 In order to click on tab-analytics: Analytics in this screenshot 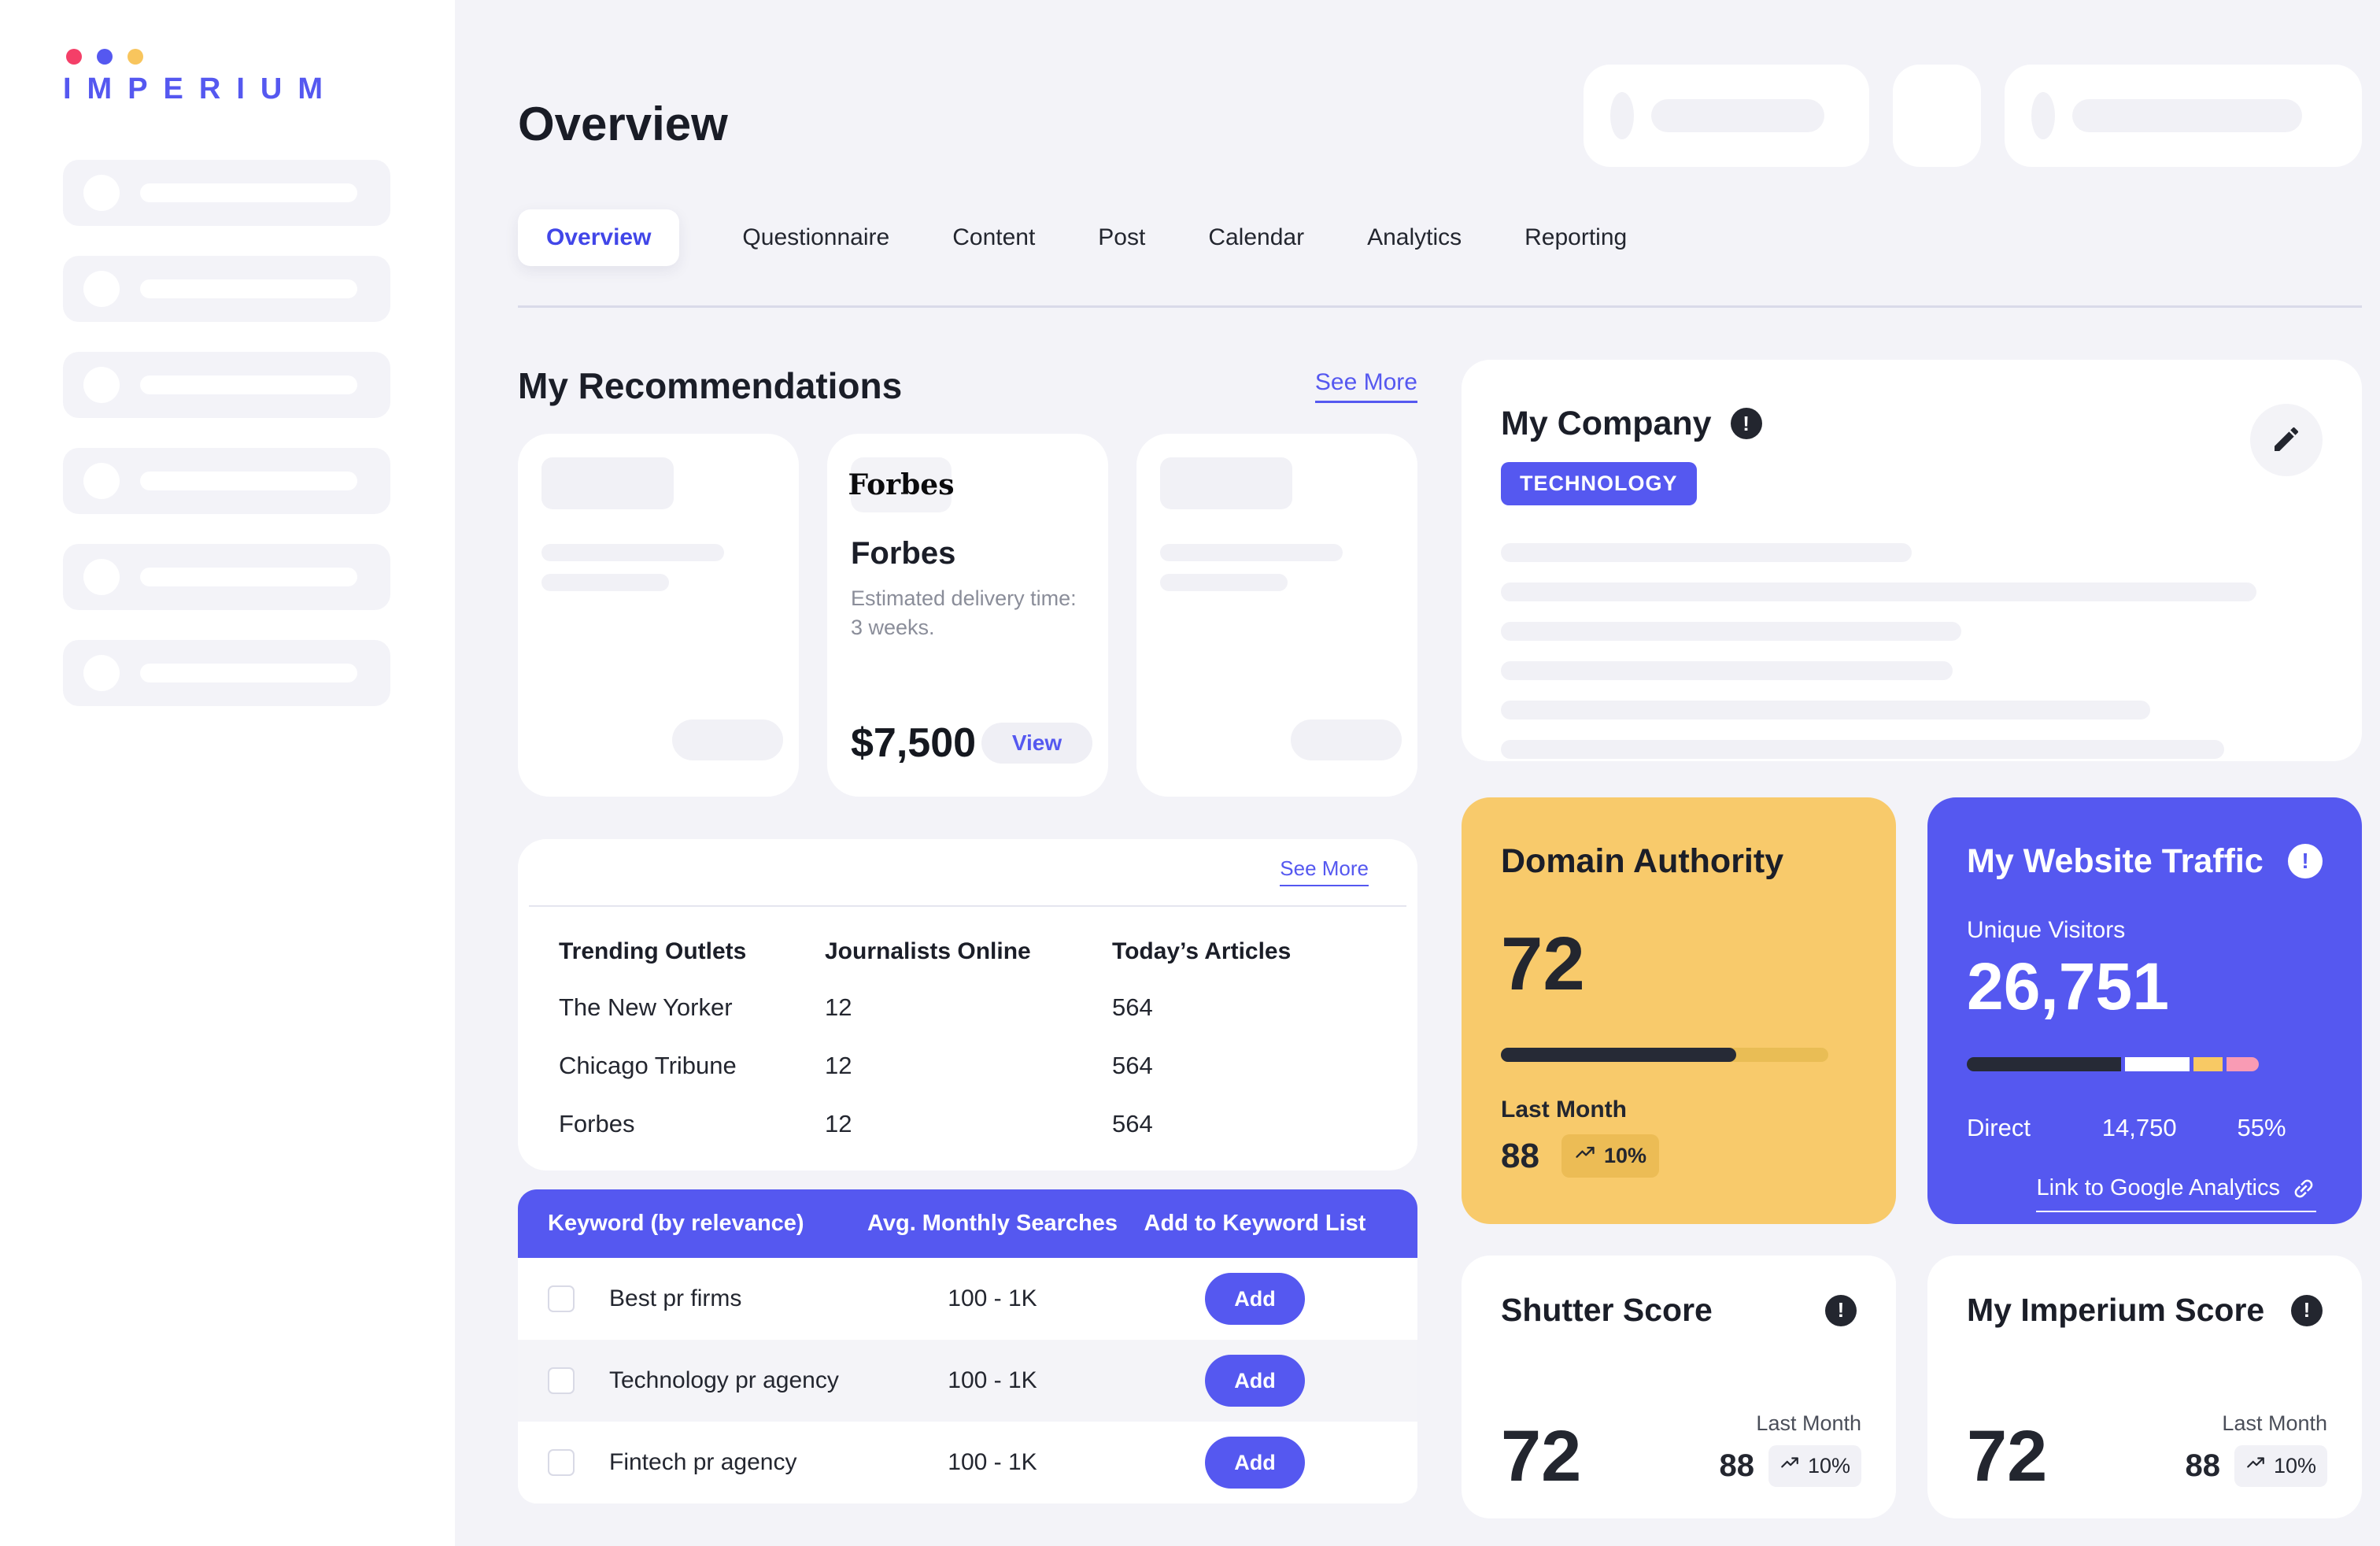, I will do `click(1414, 238)`.